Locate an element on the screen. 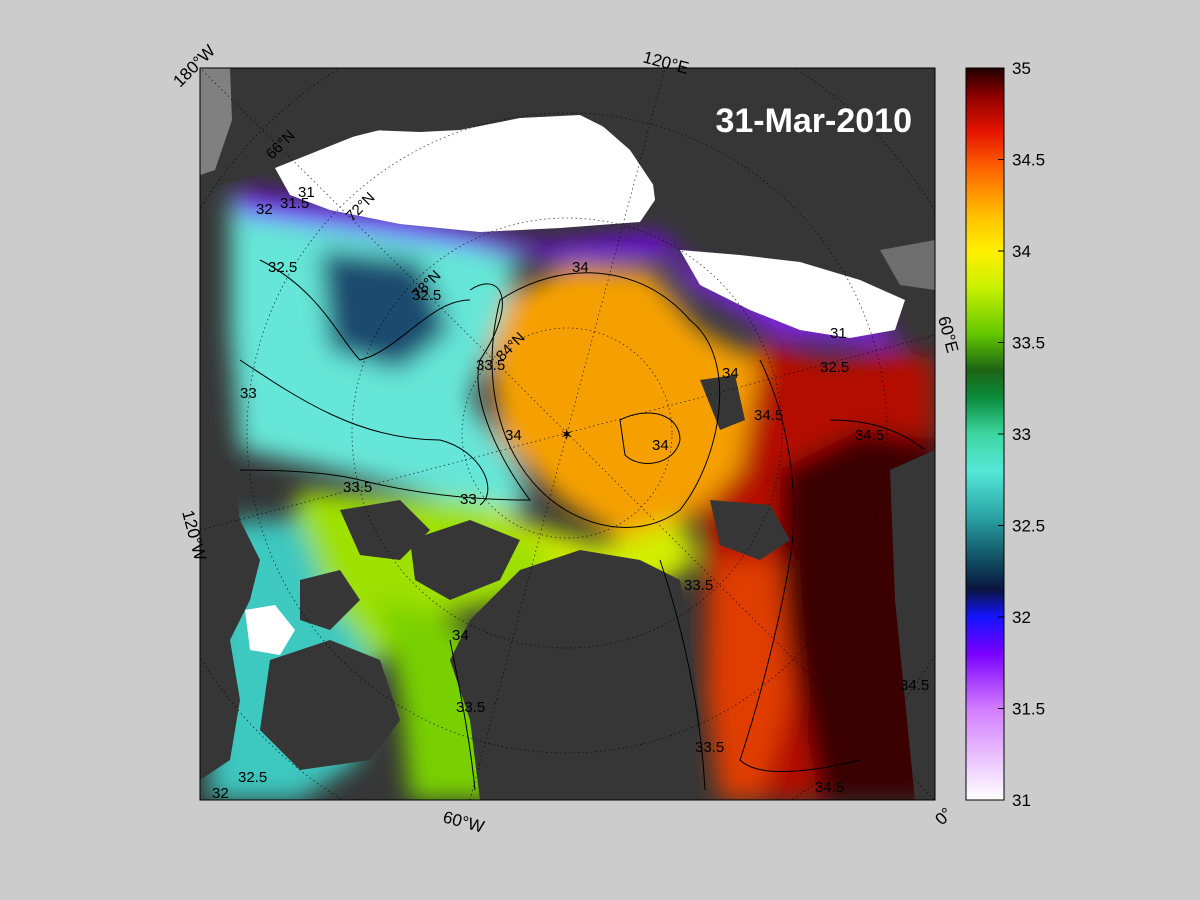 The height and width of the screenshot is (900, 1200). colorbar-tick-label: 32.5 is located at coordinates (1028, 526).